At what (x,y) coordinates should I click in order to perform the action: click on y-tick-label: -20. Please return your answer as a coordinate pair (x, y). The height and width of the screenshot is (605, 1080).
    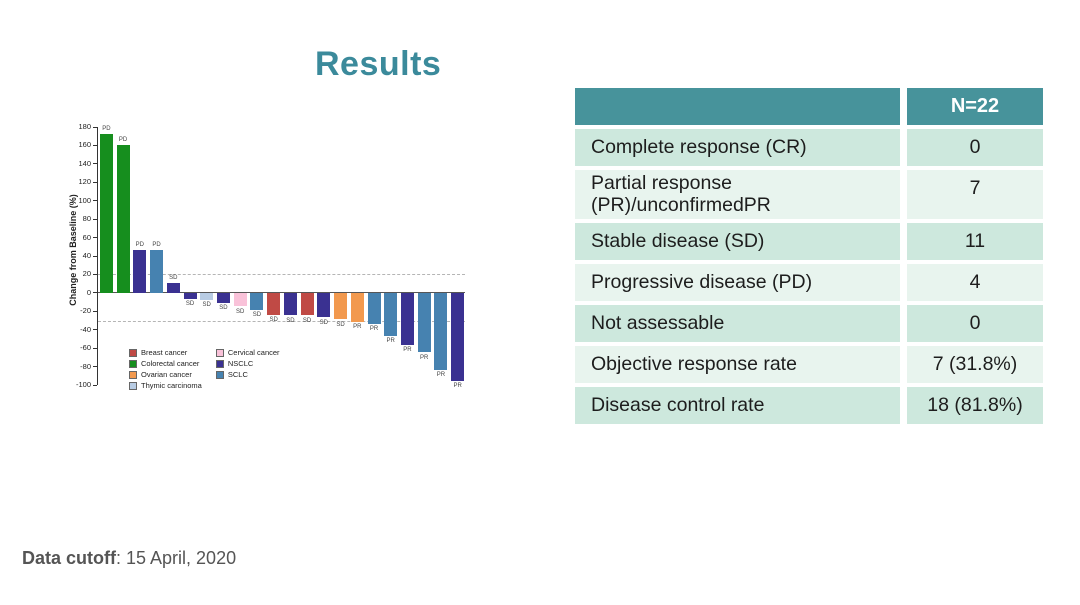
    Looking at the image, I should click on (85, 311).